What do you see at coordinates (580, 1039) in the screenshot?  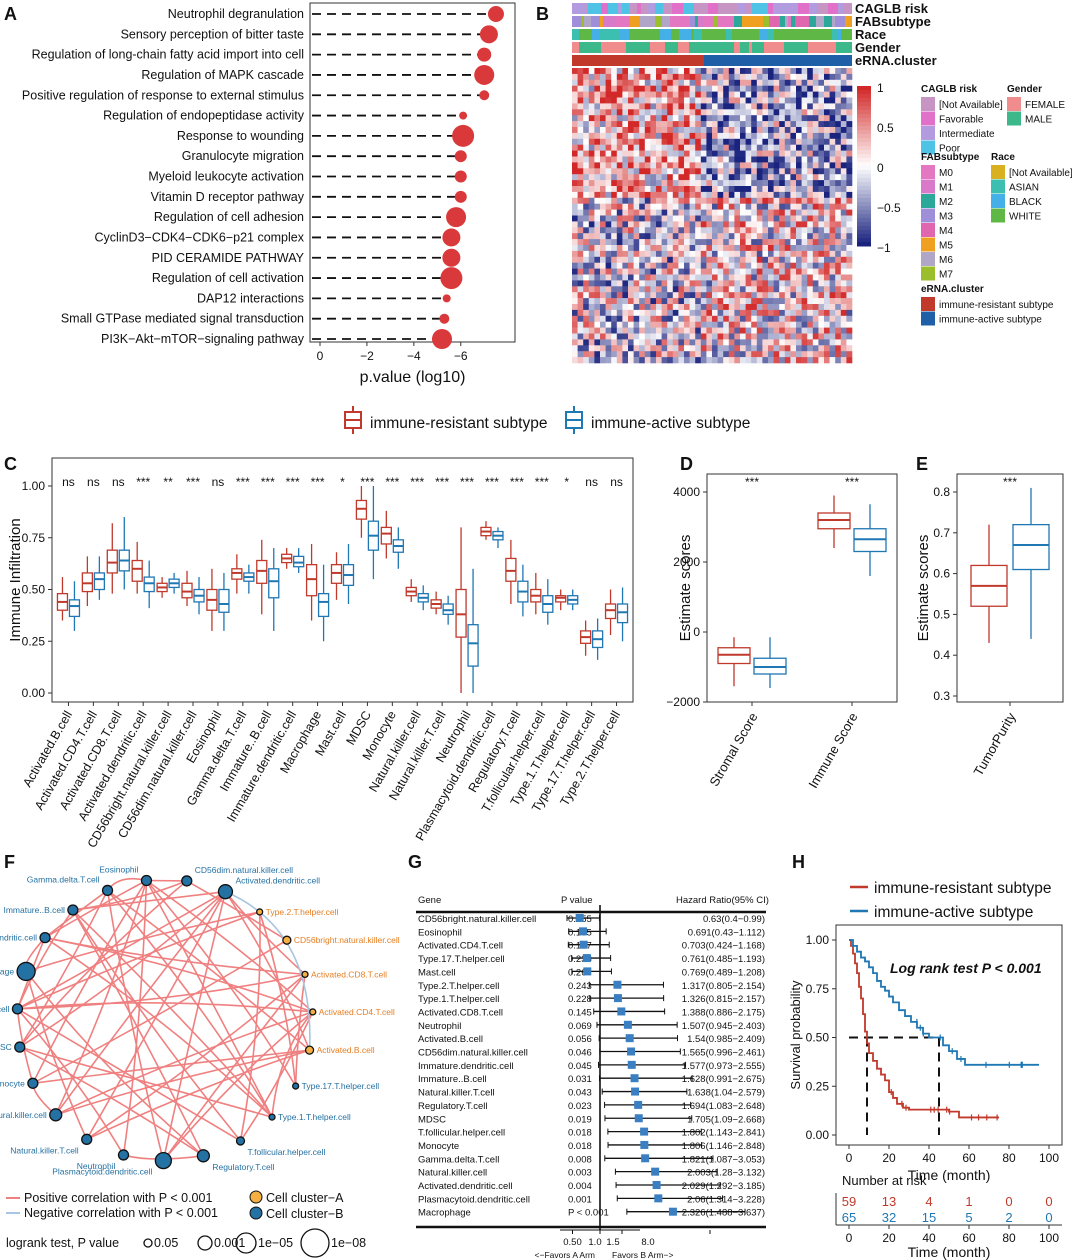 I see `row-pvalue: 0.056` at bounding box center [580, 1039].